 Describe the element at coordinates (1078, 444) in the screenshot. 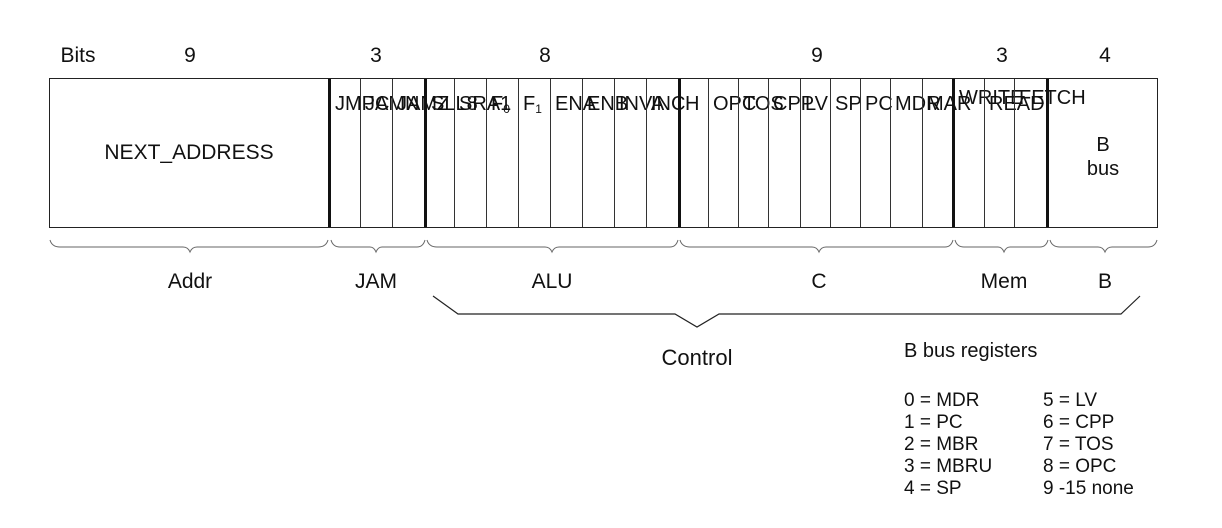

I see `legend-item: 7 = TOS` at that location.